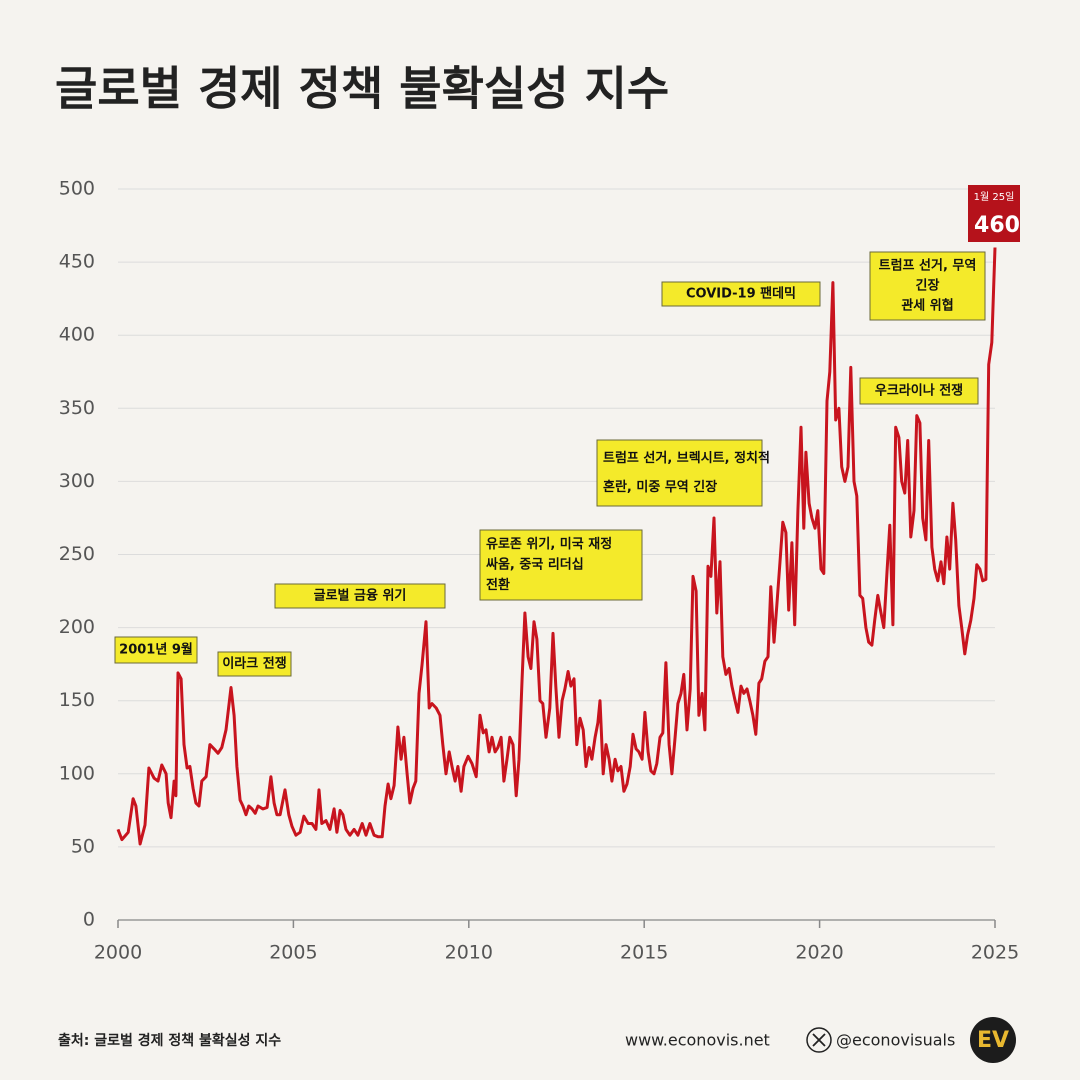 This screenshot has width=1080, height=1080. What do you see at coordinates (997, 225) in the screenshot?
I see `callout-value: 460` at bounding box center [997, 225].